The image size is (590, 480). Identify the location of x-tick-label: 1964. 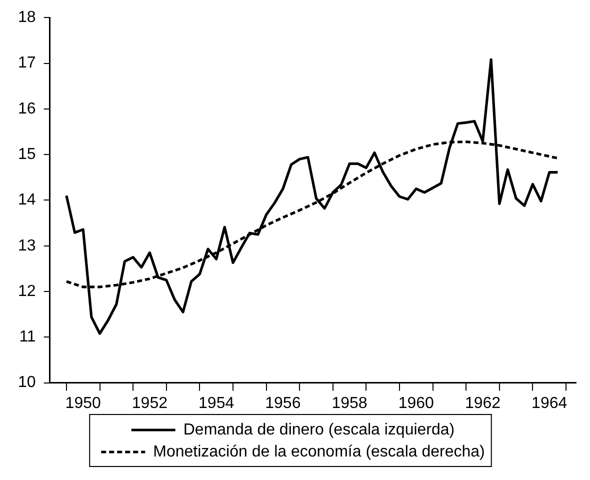
(550, 403).